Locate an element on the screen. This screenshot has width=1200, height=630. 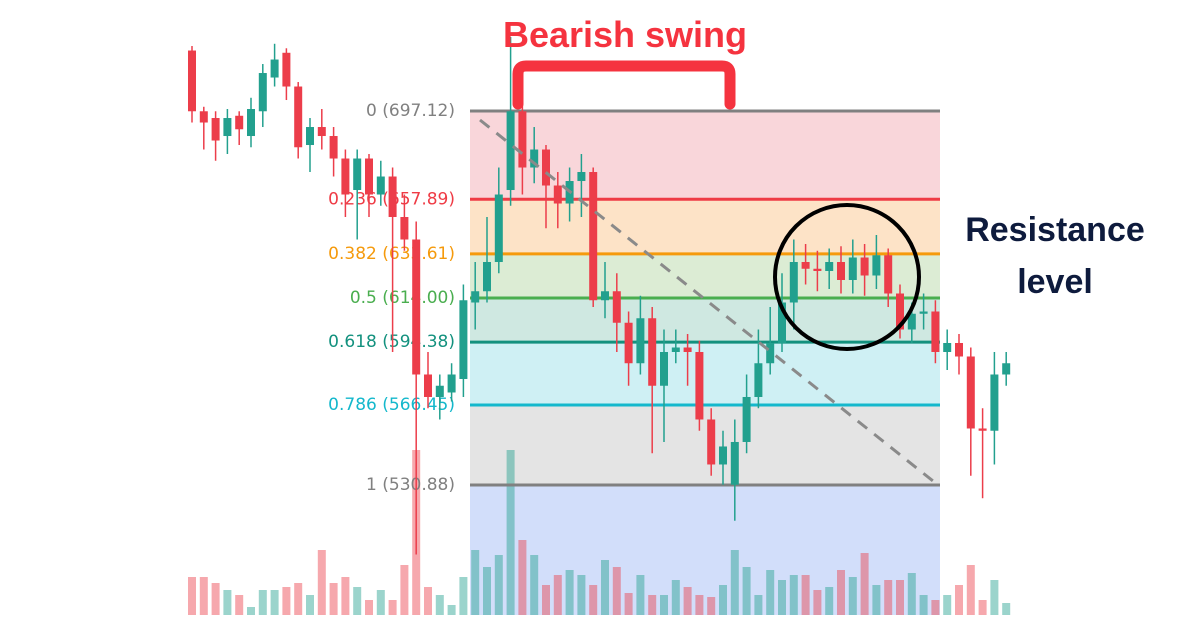
swing-bracket is located at coordinates (624, 85).